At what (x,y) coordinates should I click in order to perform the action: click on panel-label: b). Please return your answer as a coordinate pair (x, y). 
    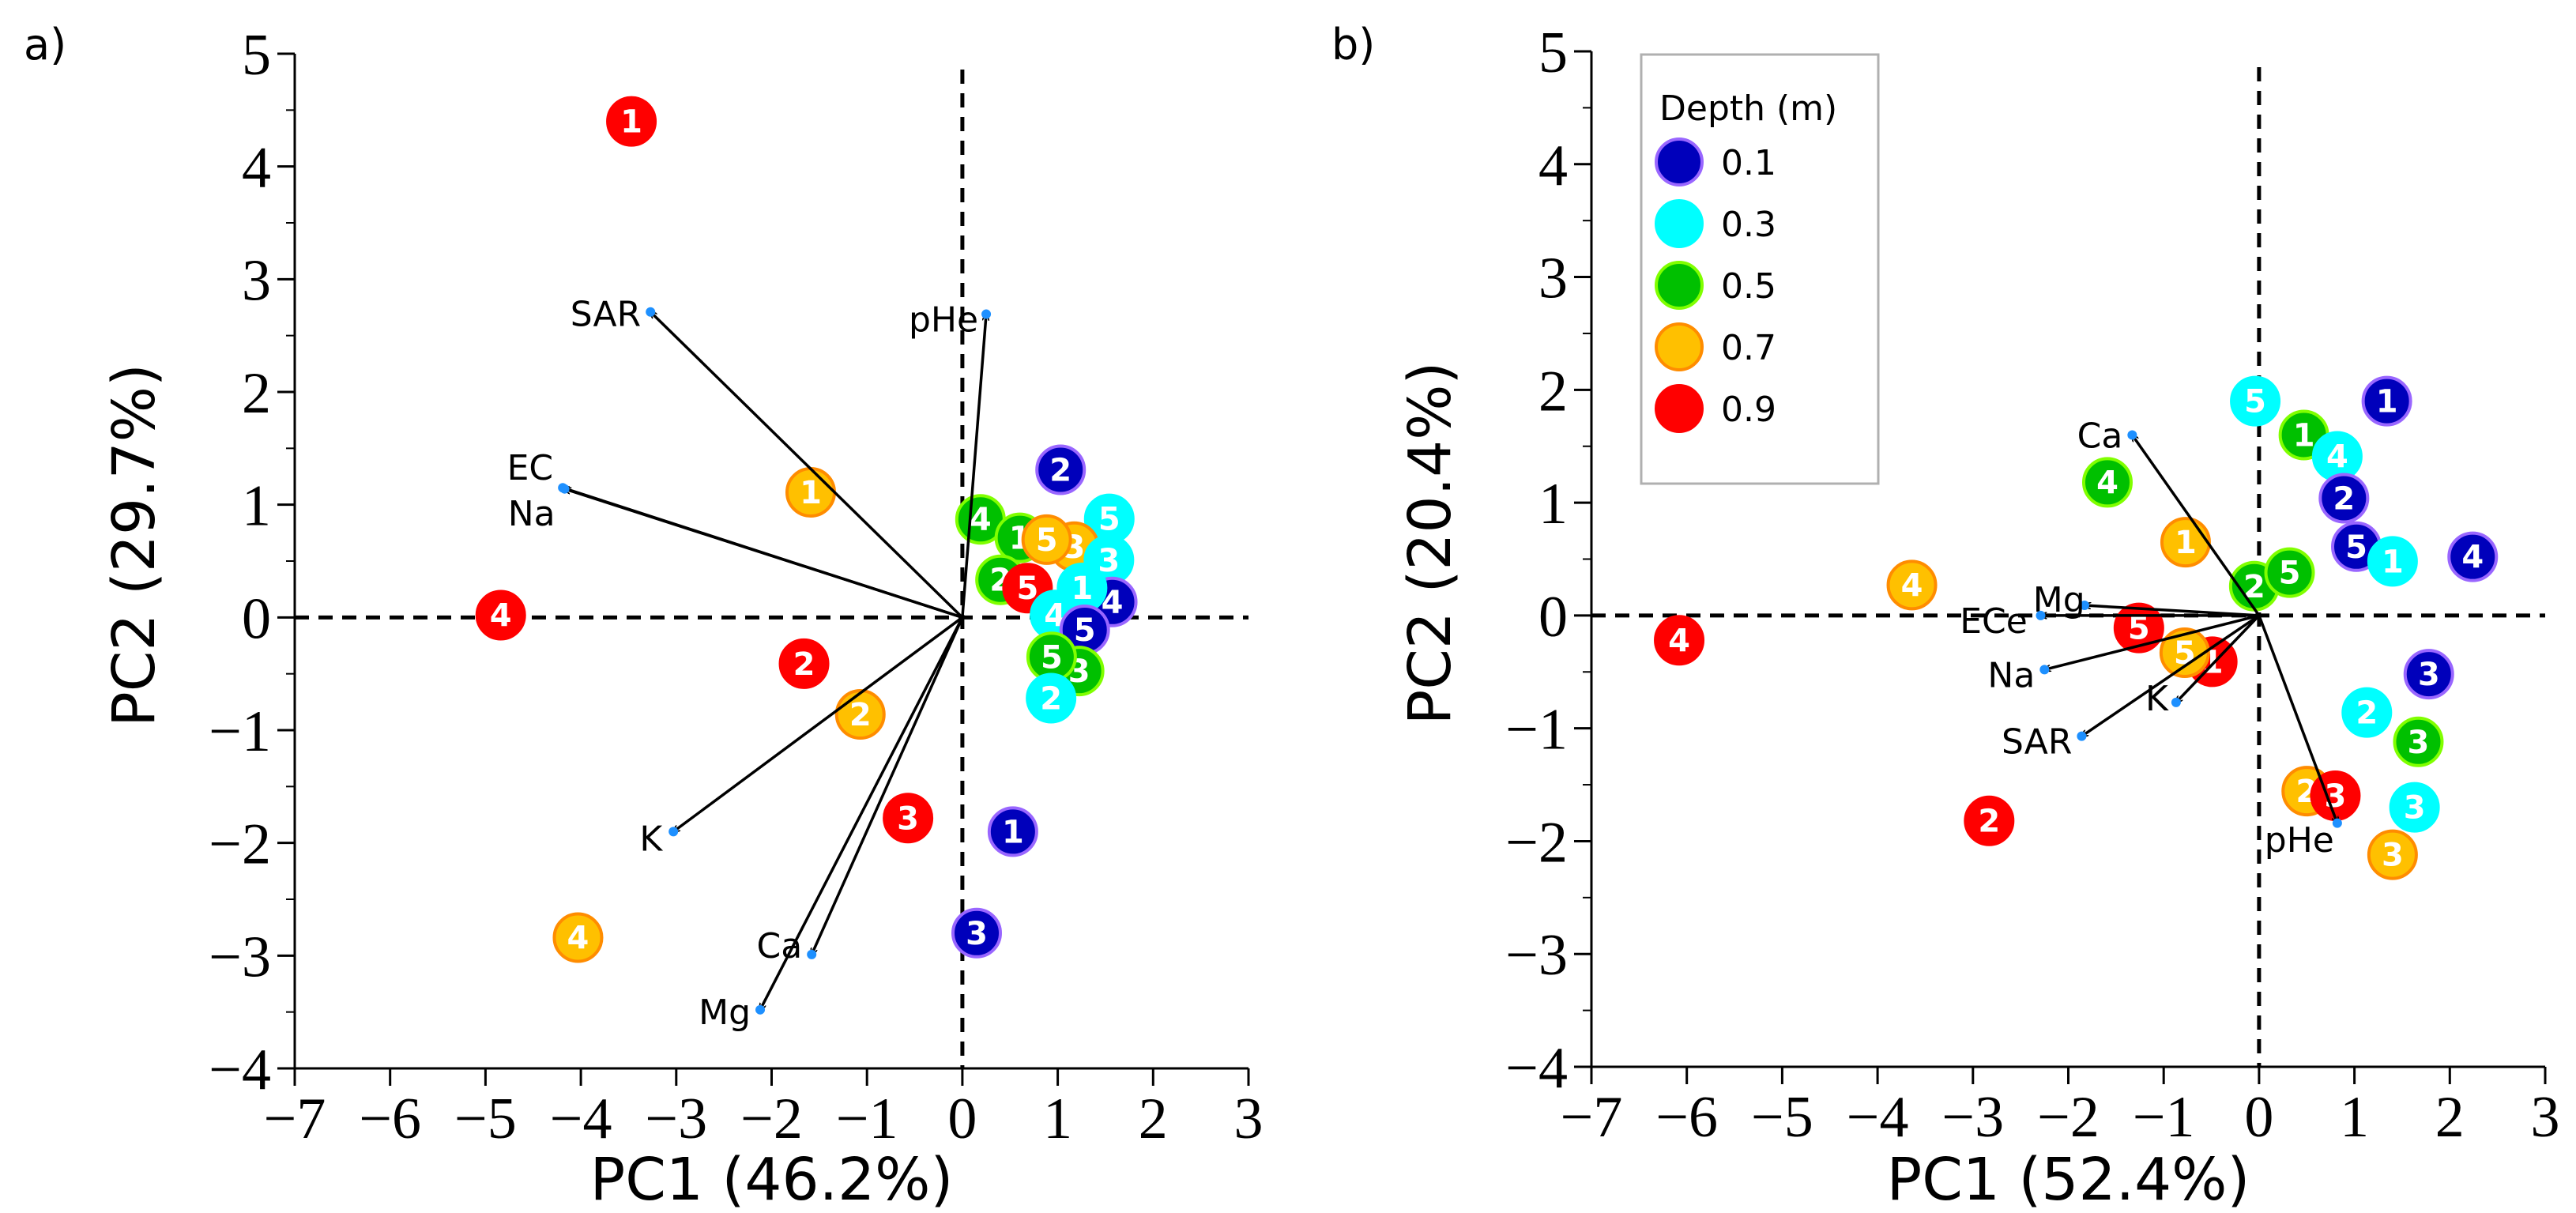
    Looking at the image, I should click on (1353, 45).